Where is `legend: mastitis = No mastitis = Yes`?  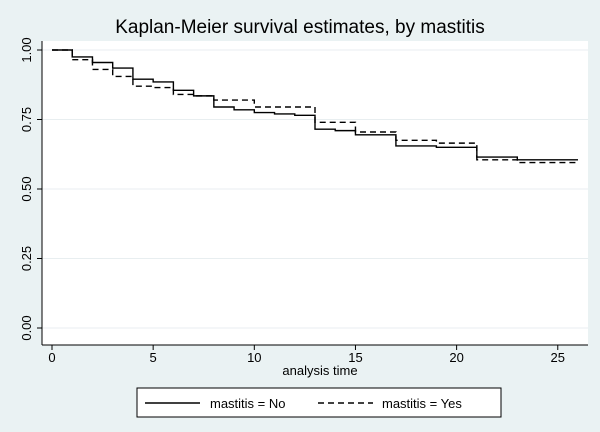
legend: mastitis = No mastitis = Yes is located at coordinates (319, 402).